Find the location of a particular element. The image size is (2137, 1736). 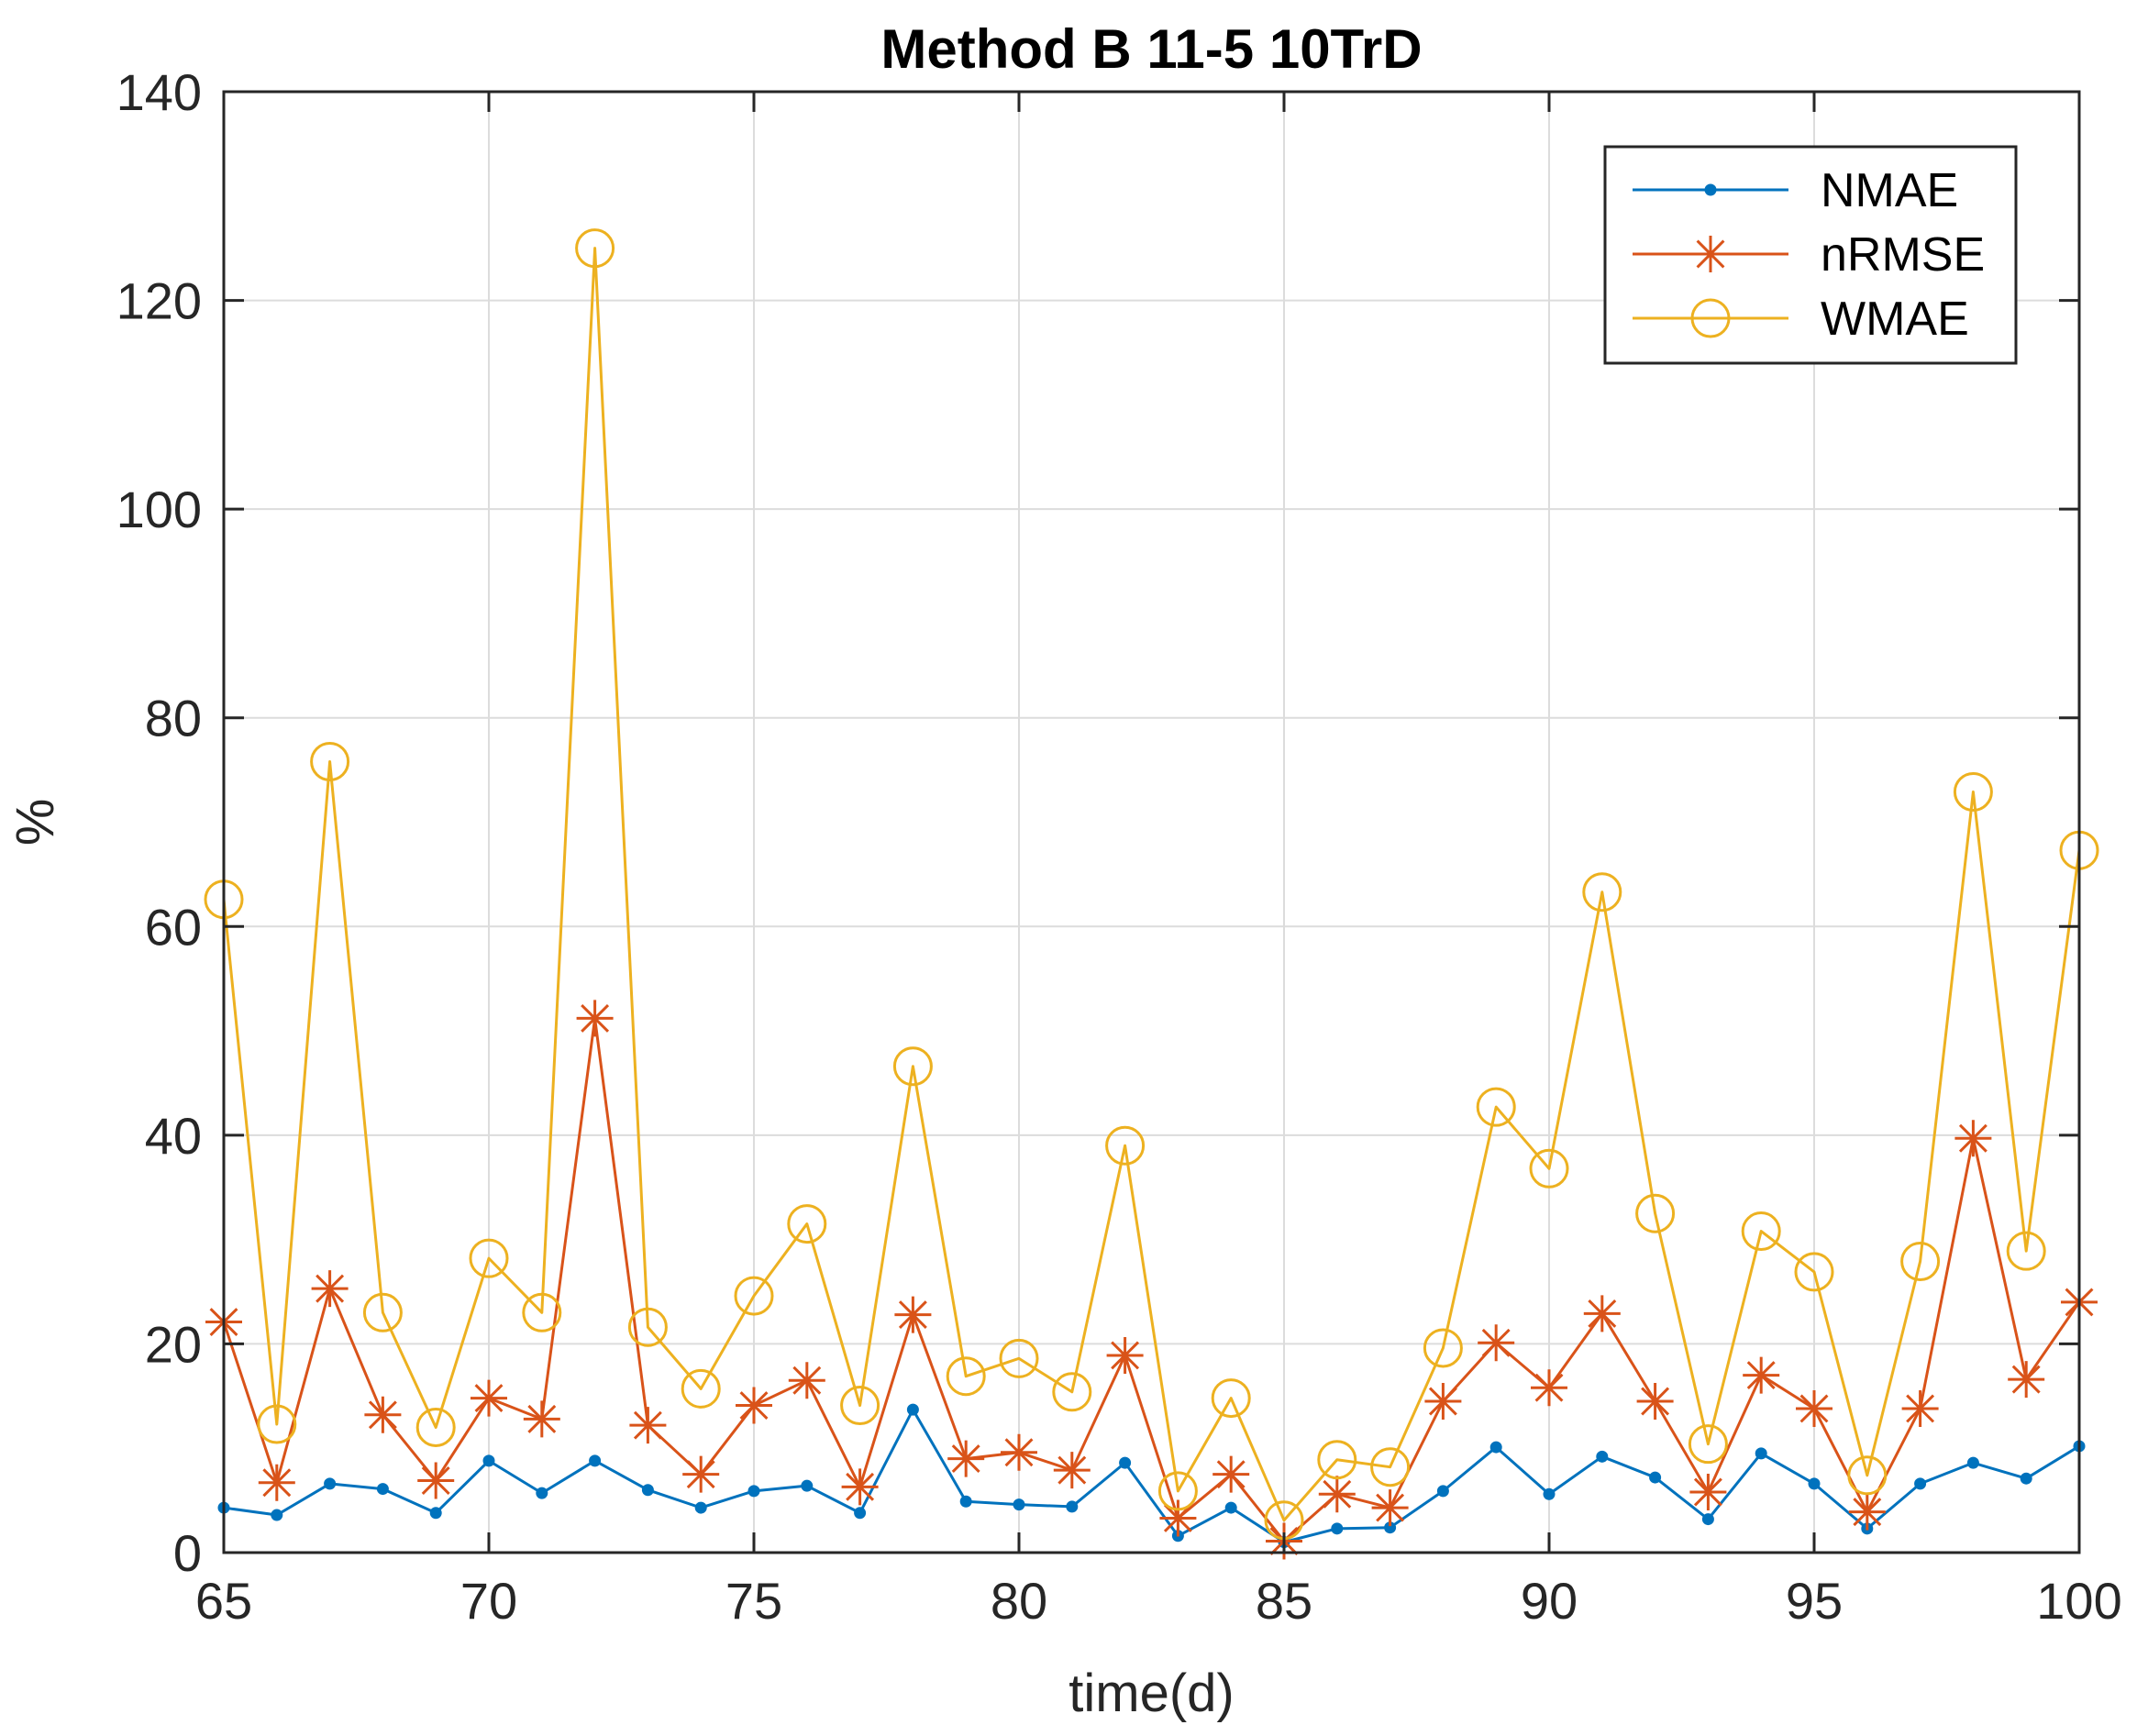

x-tick-label: 65 is located at coordinates (223, 1601).